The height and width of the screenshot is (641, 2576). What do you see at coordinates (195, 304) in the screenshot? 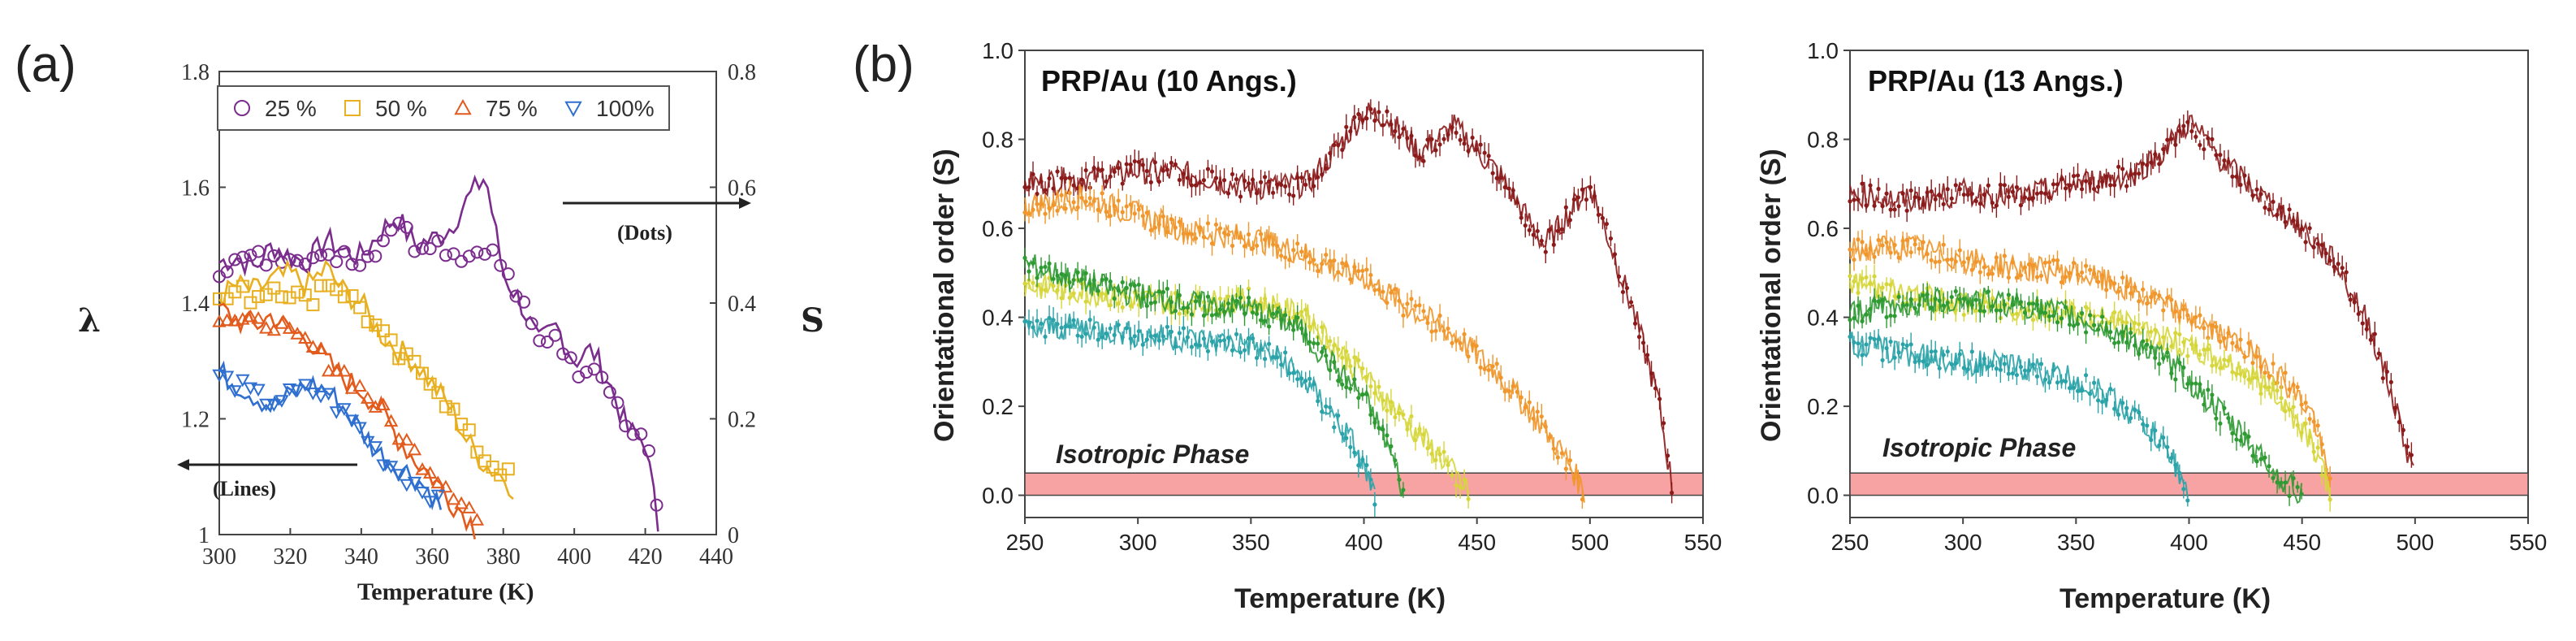
I see `y-tick-label: 1.4` at bounding box center [195, 304].